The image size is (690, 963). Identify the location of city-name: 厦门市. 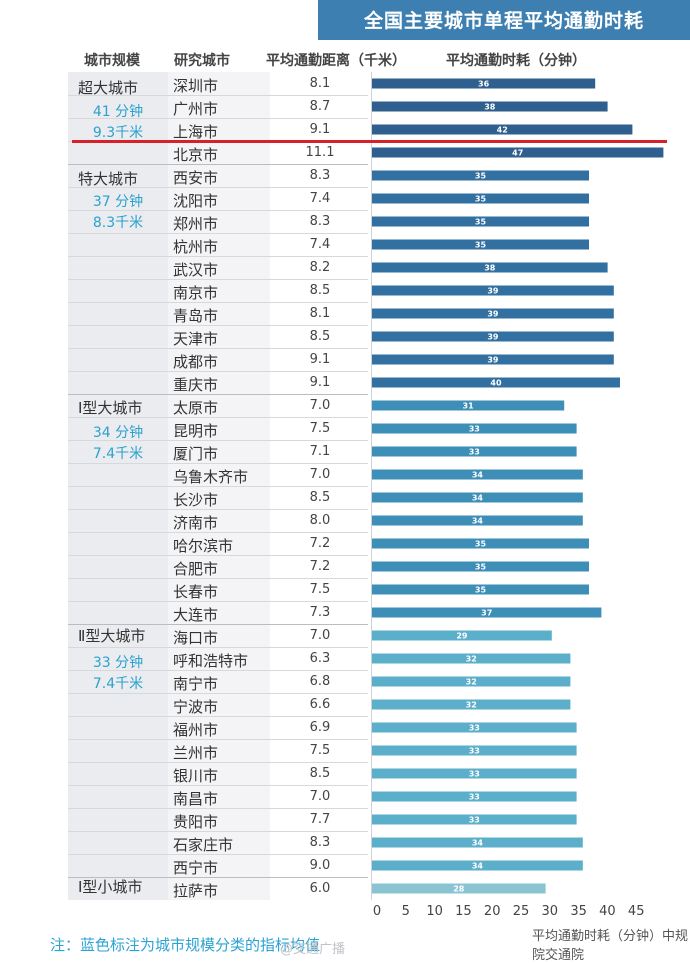
(196, 454).